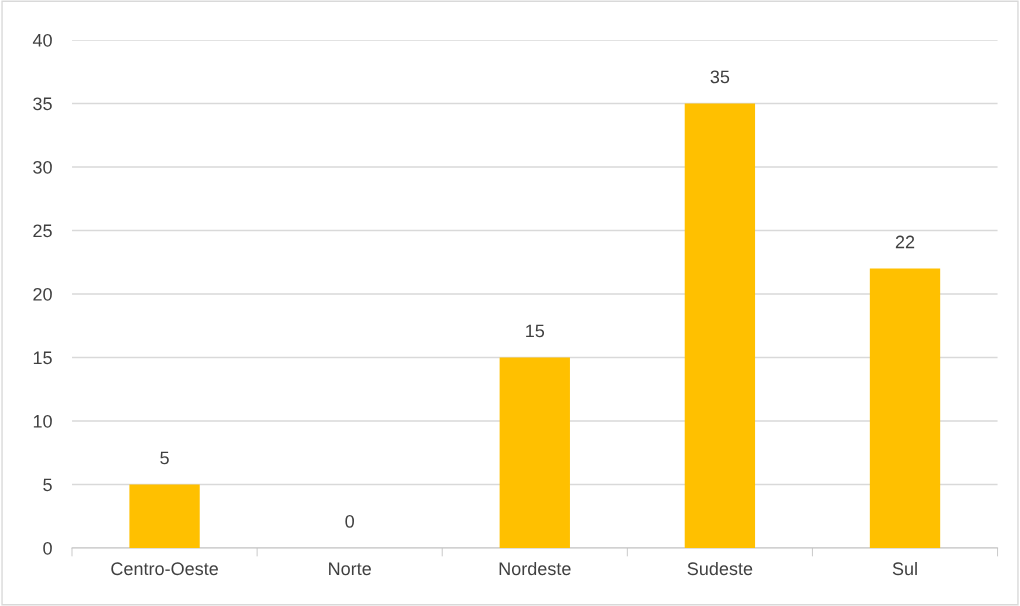 This screenshot has height=606, width=1020. I want to click on y-tick-label: 40, so click(42, 40).